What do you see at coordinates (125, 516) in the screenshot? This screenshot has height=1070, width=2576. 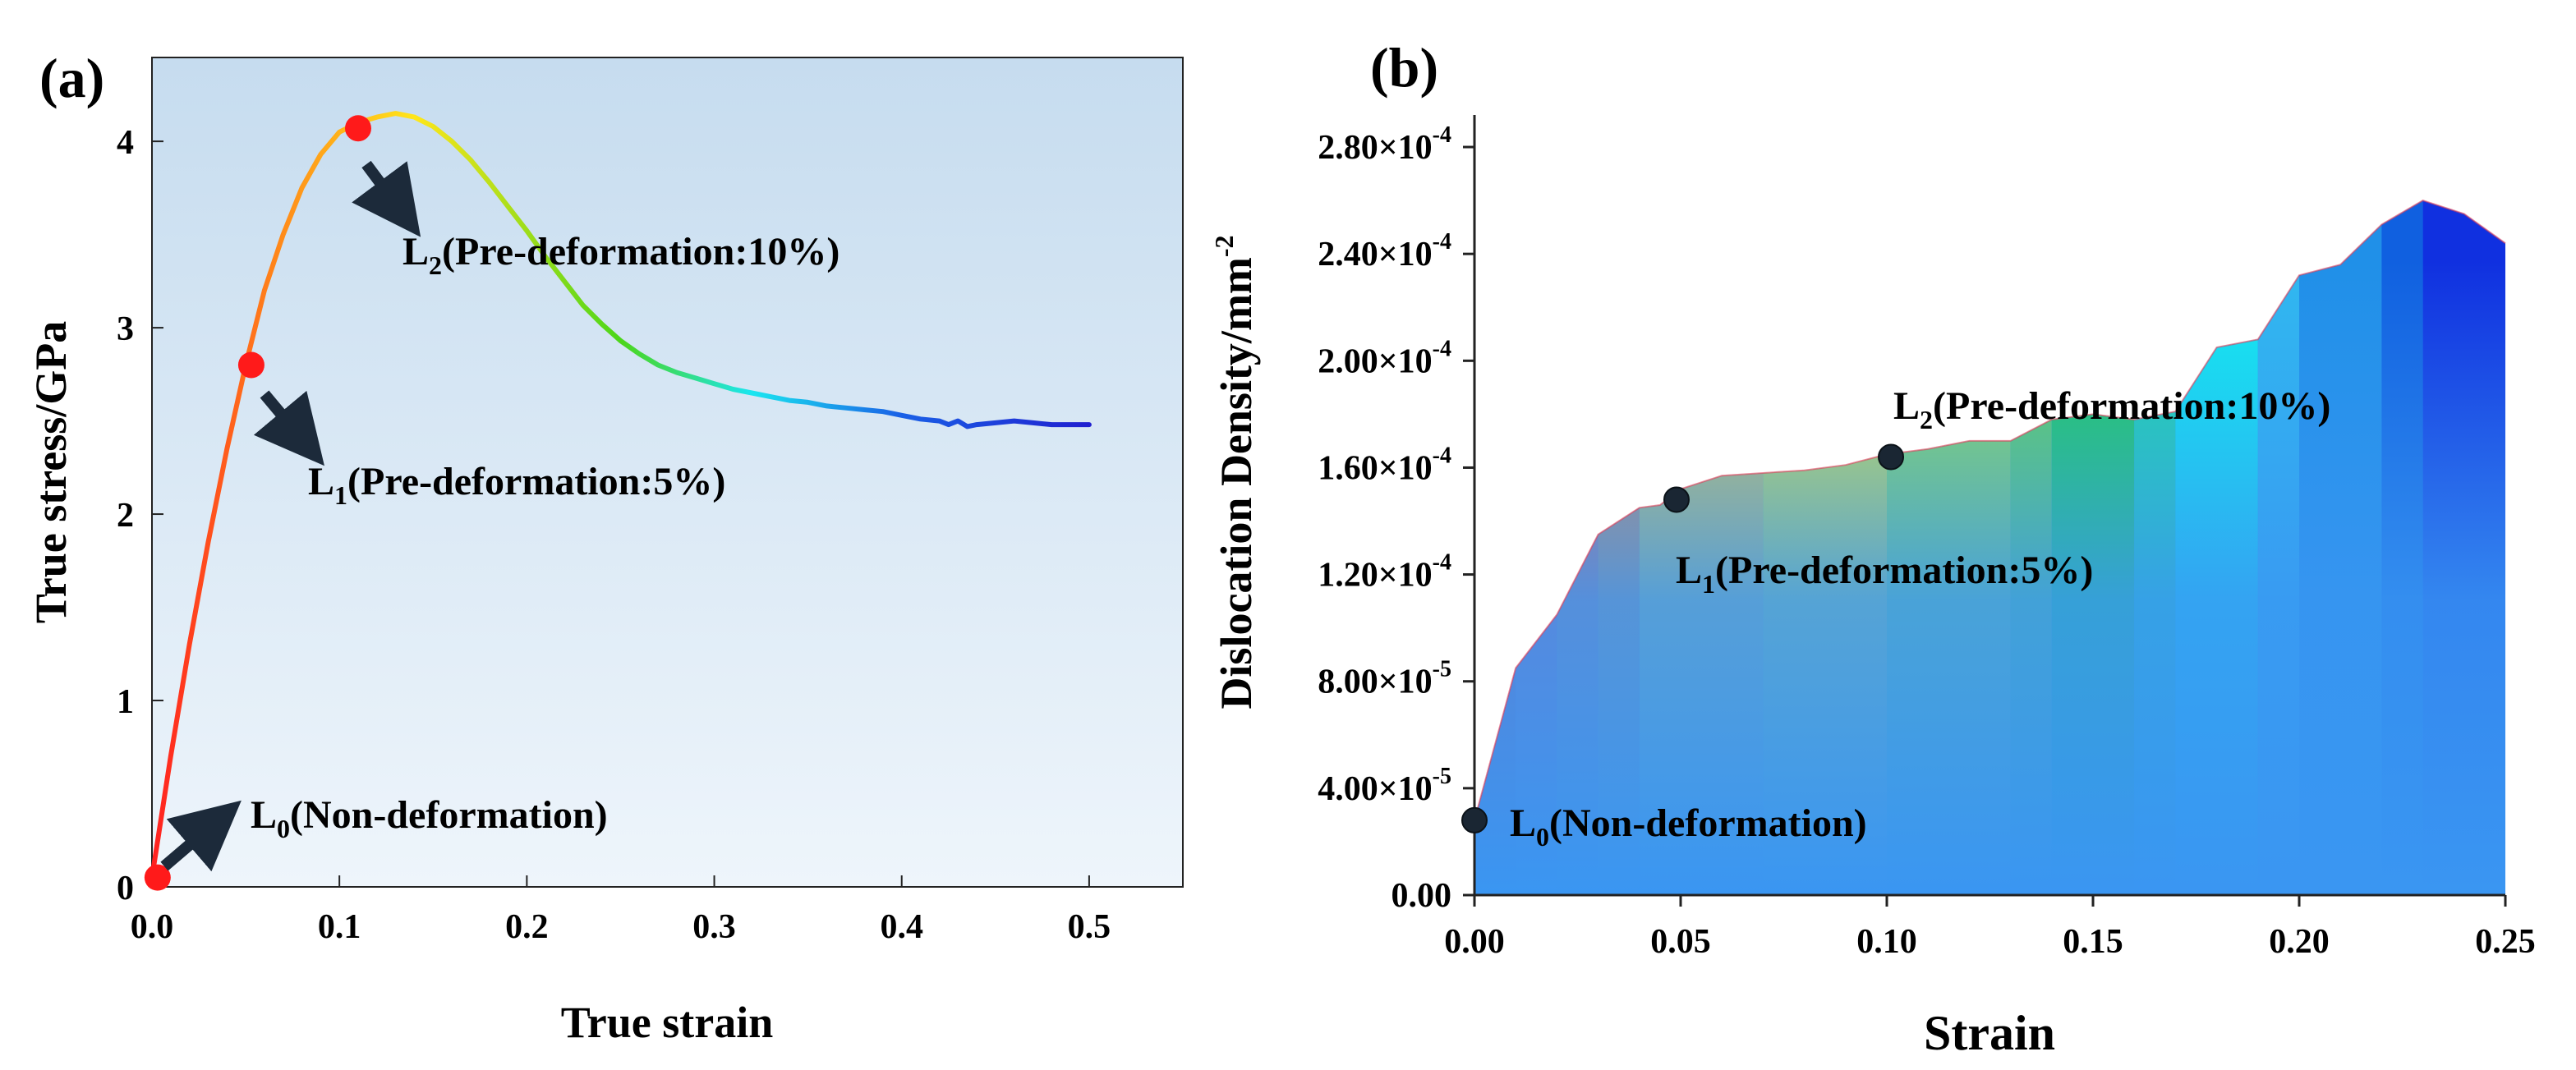 I see `panel-a-y-tick-label: 2` at bounding box center [125, 516].